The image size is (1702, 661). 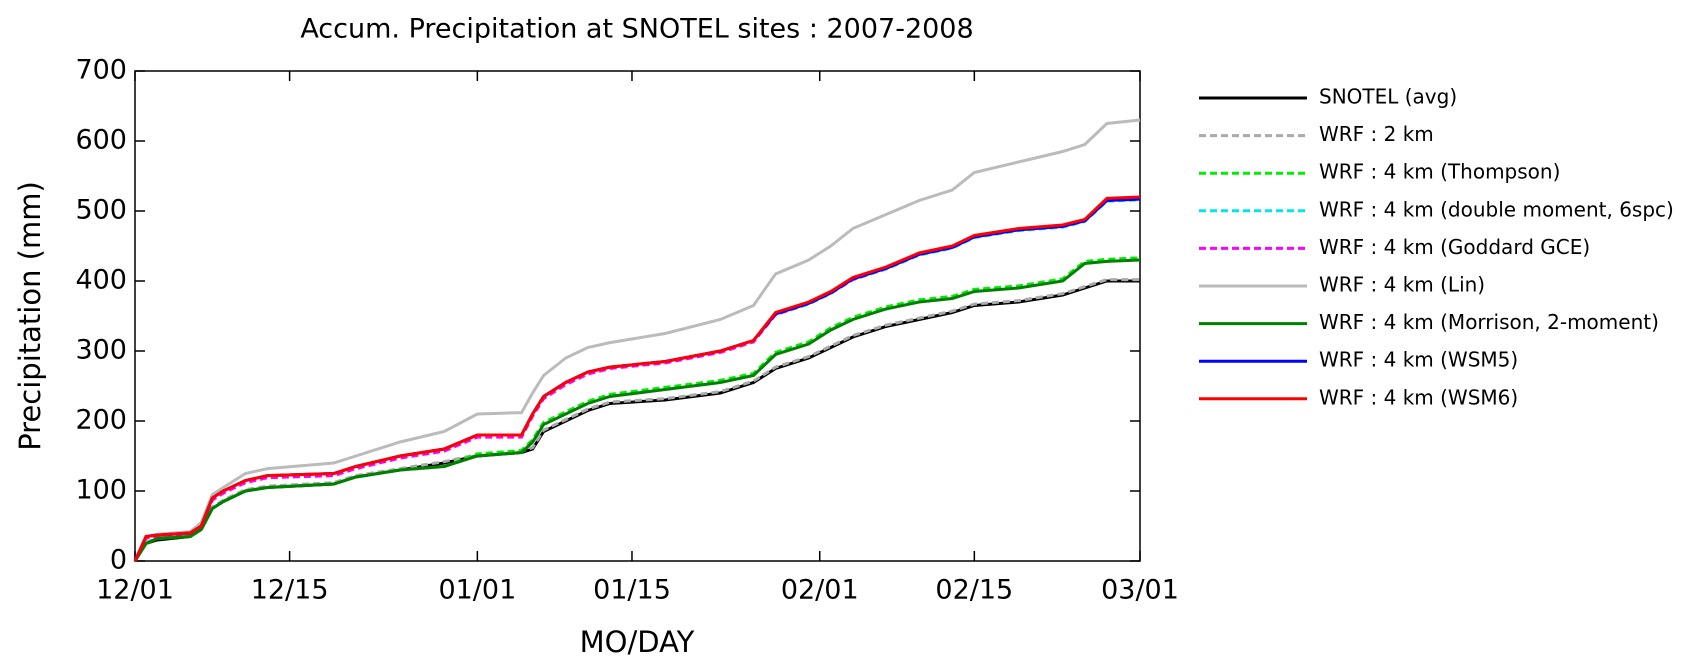 I want to click on y-tick-label: 200, so click(x=101, y=420).